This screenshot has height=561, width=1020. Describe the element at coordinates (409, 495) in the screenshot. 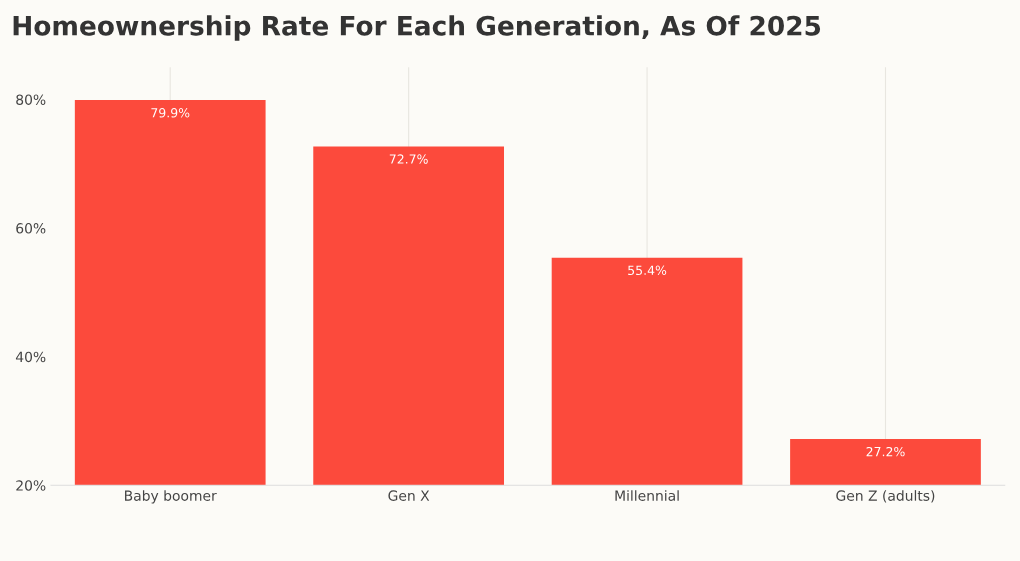

I see `x-tick-label: Gen X` at that location.